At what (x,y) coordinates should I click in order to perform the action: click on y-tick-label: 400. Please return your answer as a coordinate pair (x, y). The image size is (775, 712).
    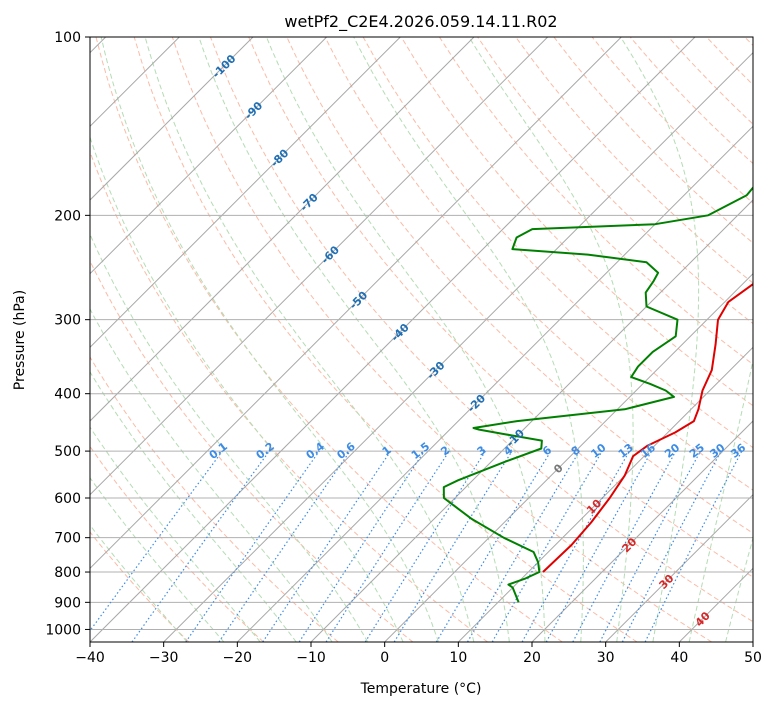
    Looking at the image, I should click on (67, 395).